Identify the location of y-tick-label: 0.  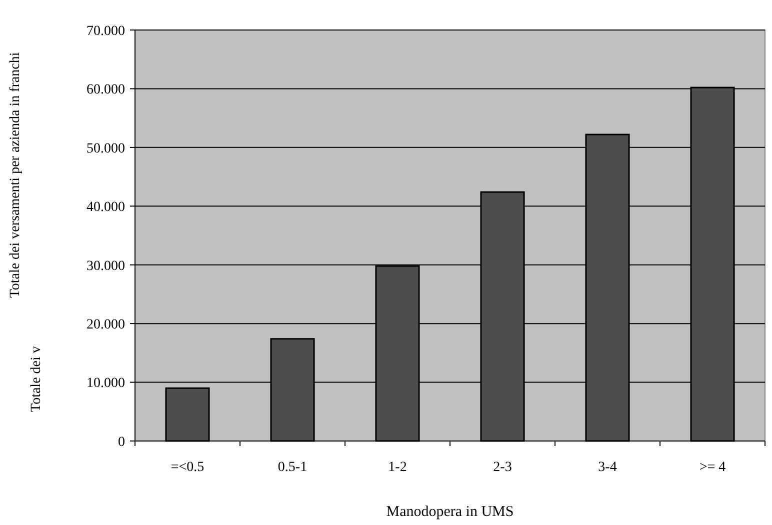
(121, 442).